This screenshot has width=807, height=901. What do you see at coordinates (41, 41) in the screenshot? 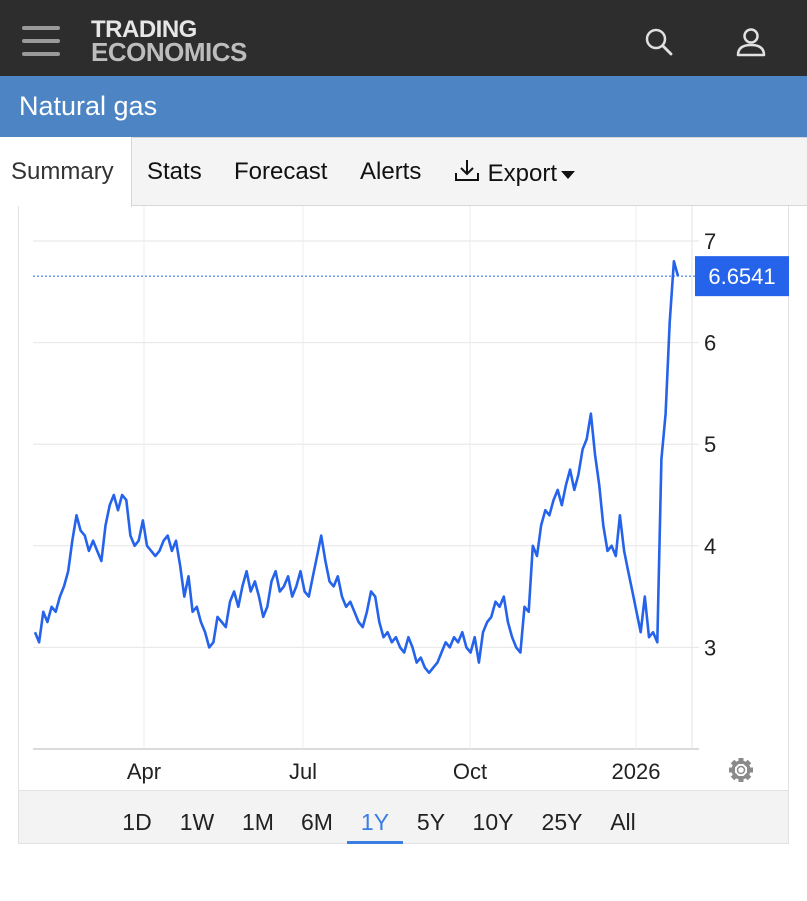
I see `hamburger-icon` at bounding box center [41, 41].